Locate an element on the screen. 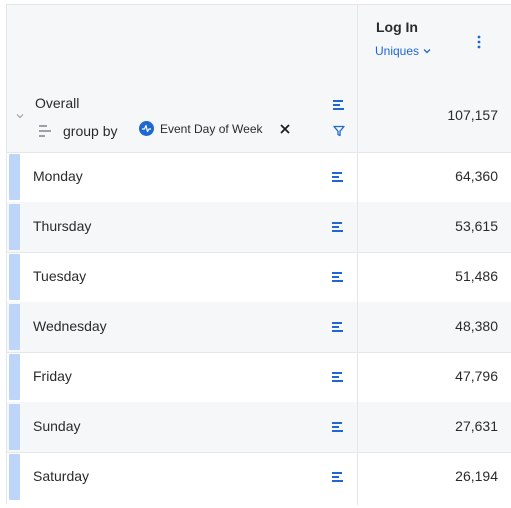  group-by-property-chip: Event Day of Week is located at coordinates (201, 128).